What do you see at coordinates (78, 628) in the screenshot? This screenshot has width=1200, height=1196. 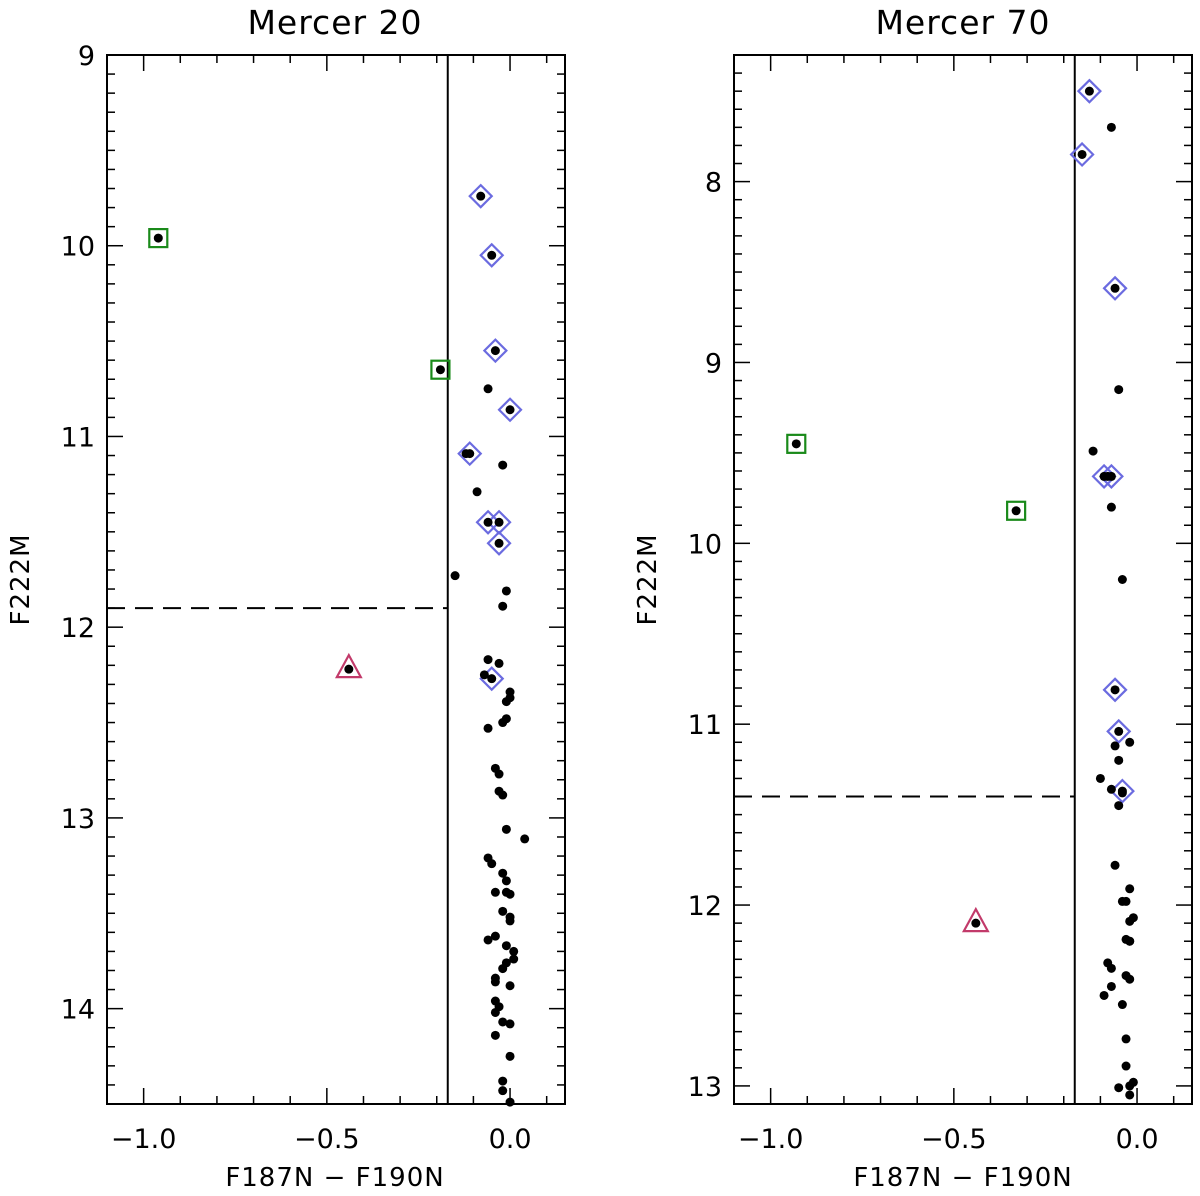 I see `y-tick-label: 12` at bounding box center [78, 628].